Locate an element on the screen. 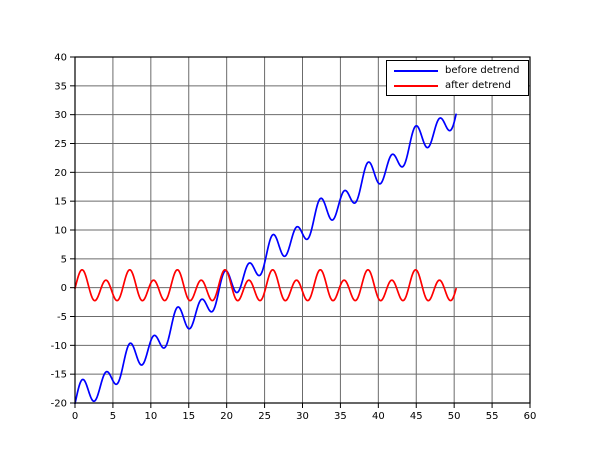 Image resolution: width=610 pixels, height=460 pixels. x-tick-label: 50 is located at coordinates (454, 416).